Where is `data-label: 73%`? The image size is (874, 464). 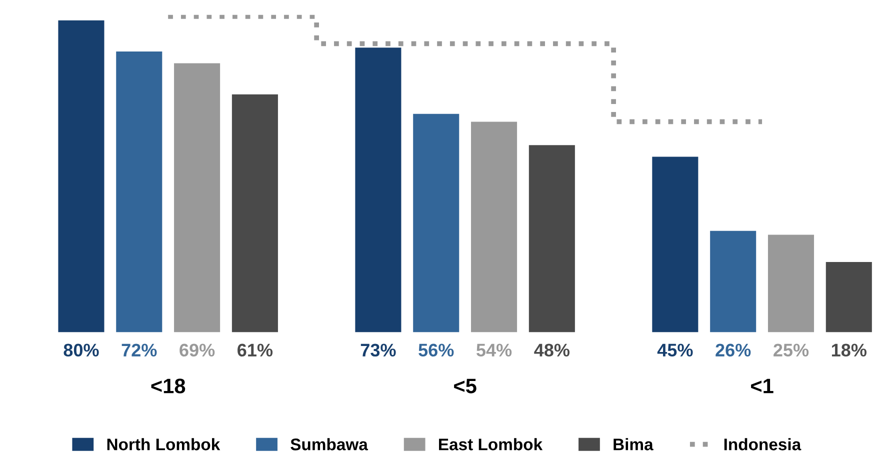 data-label: 73% is located at coordinates (378, 350).